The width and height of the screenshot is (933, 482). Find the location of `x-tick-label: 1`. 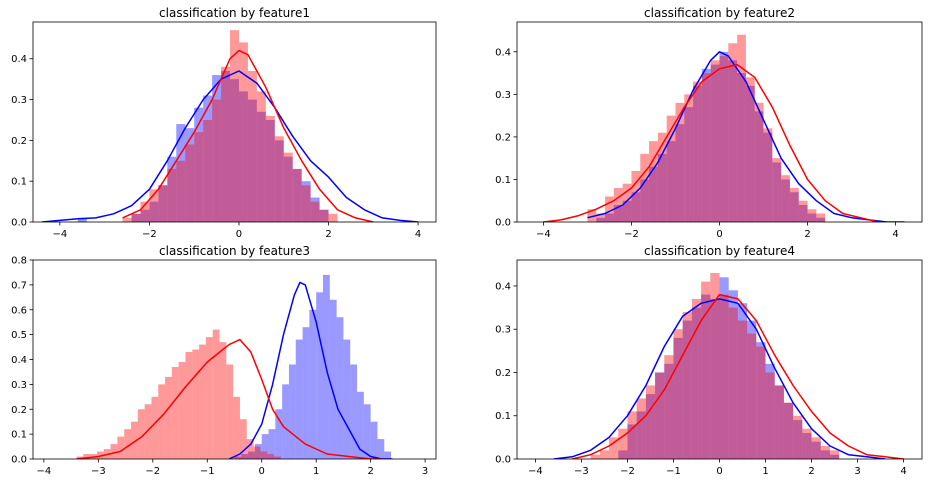

x-tick-label: 1 is located at coordinates (316, 471).